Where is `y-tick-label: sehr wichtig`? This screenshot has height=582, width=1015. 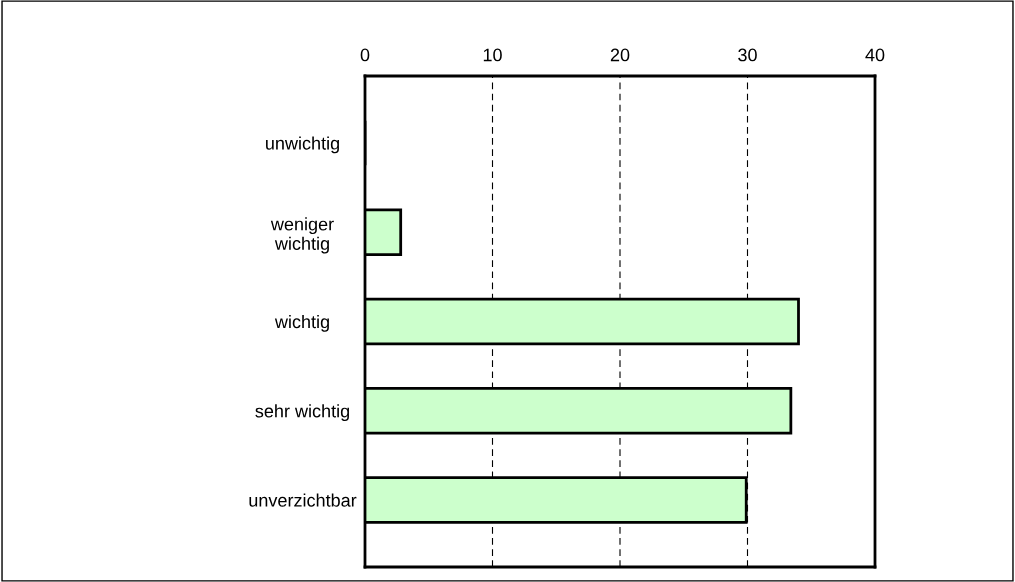
y-tick-label: sehr wichtig is located at coordinates (302, 413).